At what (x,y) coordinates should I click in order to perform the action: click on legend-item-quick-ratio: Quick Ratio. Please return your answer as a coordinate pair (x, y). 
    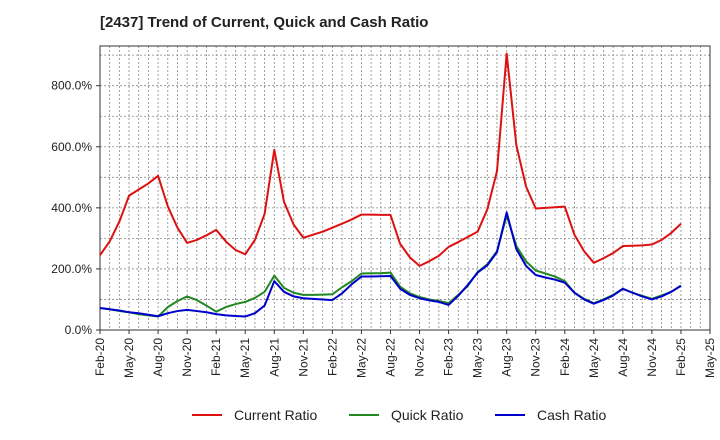
    Looking at the image, I should click on (406, 415).